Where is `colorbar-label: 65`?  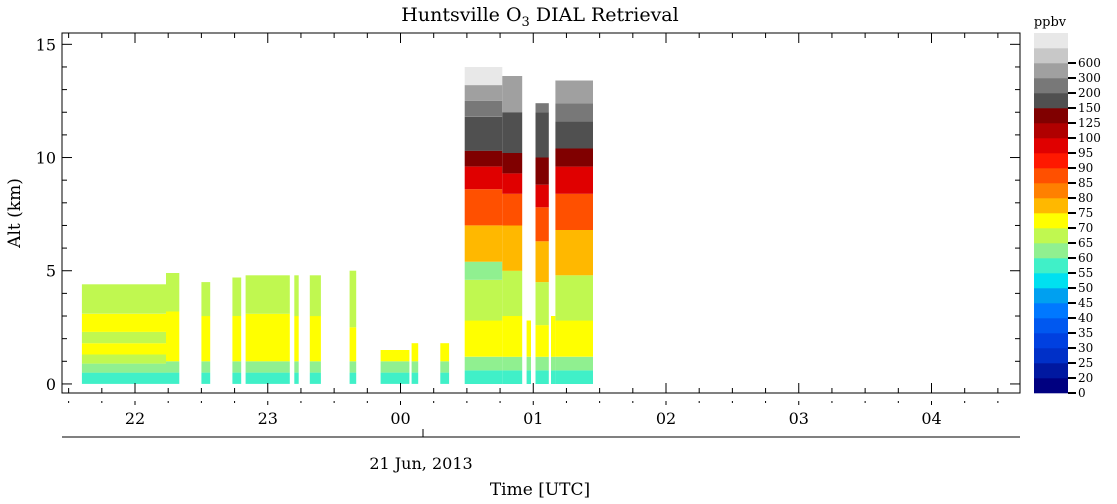
colorbar-label: 65 is located at coordinates (1085, 243).